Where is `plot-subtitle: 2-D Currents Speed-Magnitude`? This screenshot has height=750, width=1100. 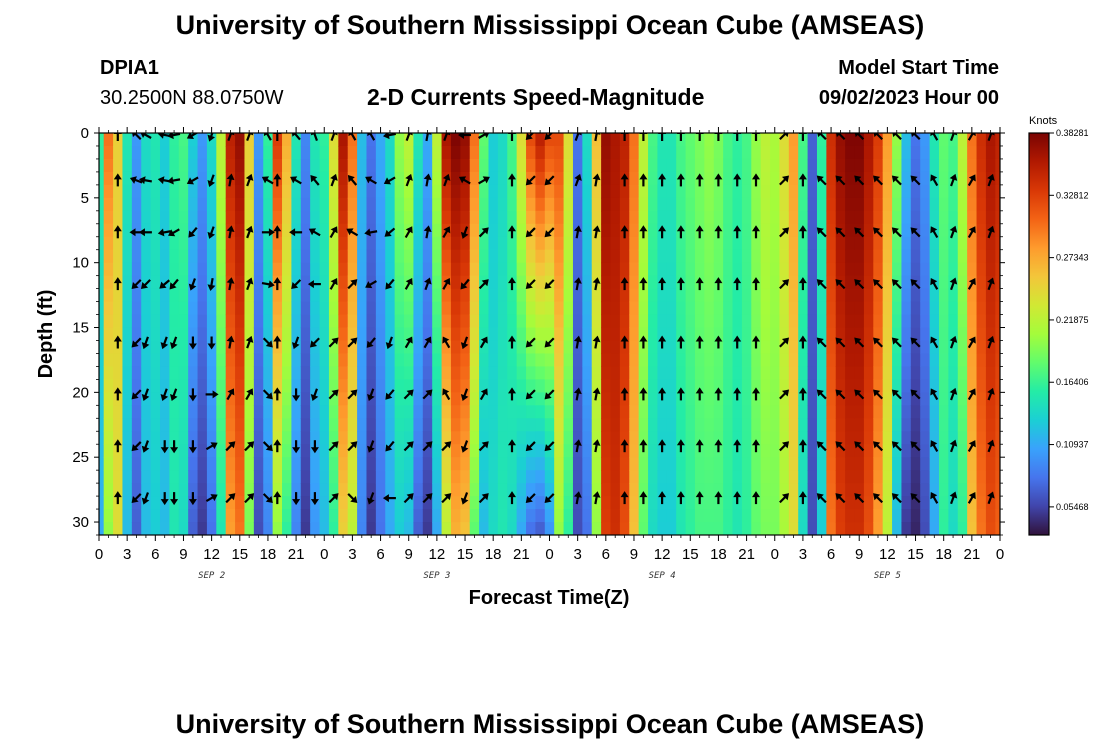 plot-subtitle: 2-D Currents Speed-Magnitude is located at coordinates (536, 97).